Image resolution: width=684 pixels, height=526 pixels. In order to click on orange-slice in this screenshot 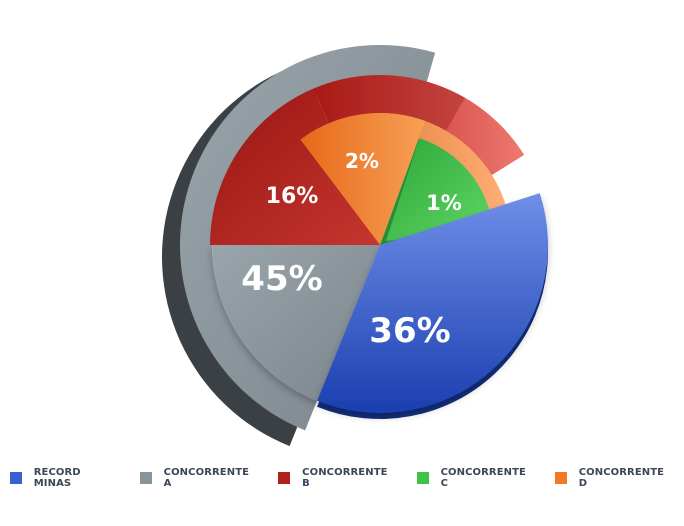, I will do `click(363, 179)`.